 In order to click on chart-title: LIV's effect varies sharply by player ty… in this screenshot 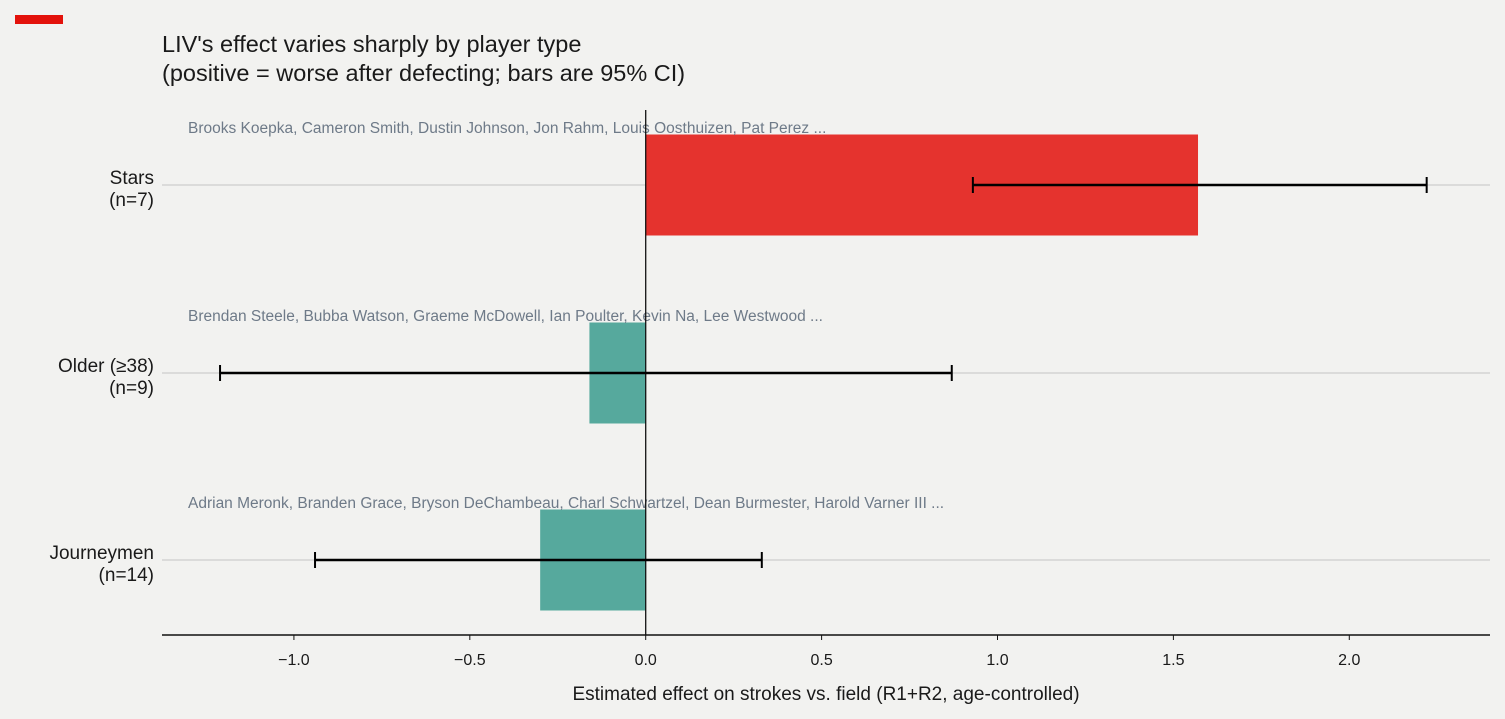, I will do `click(423, 59)`.